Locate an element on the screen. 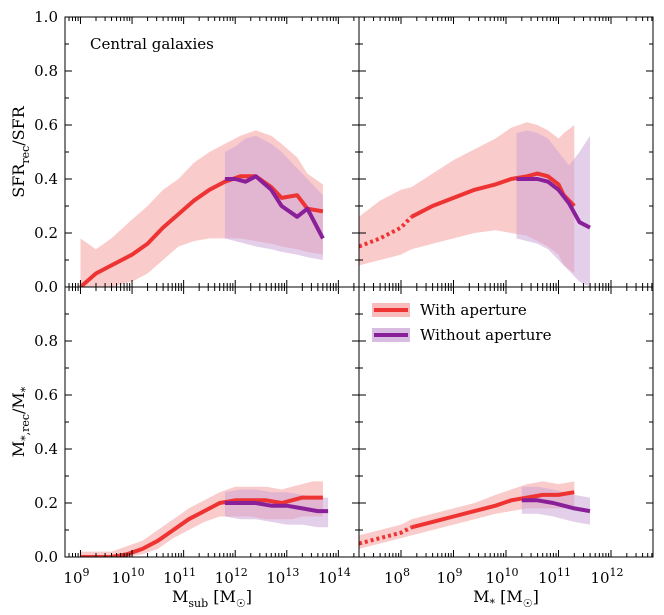 The width and height of the screenshot is (664, 615). panel-top-right is located at coordinates (475, 204).